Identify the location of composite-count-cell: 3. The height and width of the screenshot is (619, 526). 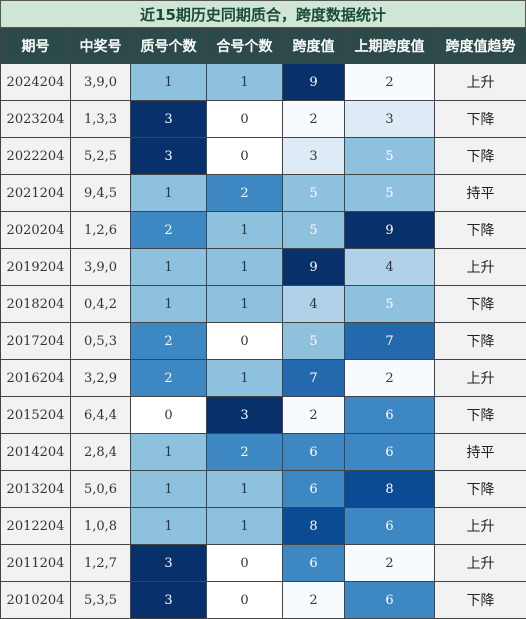
(244, 415).